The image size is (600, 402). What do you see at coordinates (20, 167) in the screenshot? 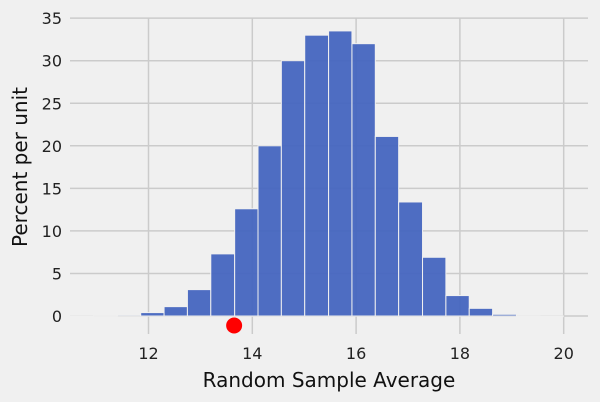
I see `y-axis-label: Percent per unit` at bounding box center [20, 167].